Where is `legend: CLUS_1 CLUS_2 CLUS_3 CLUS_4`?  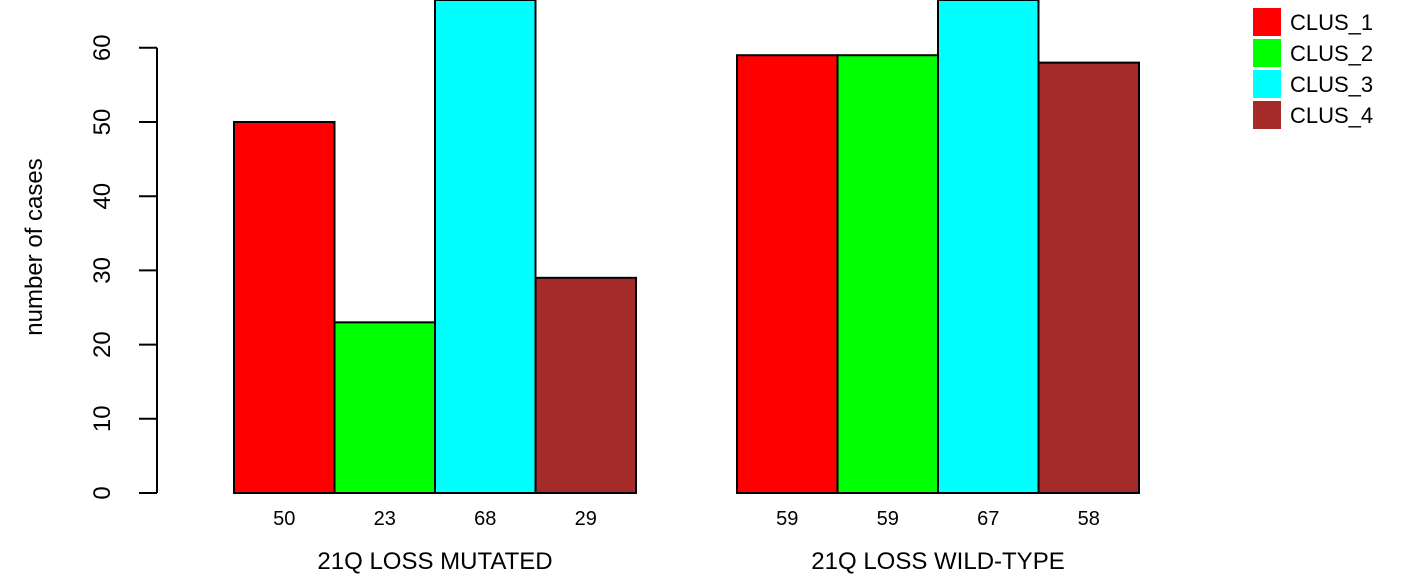
legend: CLUS_1 CLUS_2 CLUS_3 CLUS_4 is located at coordinates (1313, 68).